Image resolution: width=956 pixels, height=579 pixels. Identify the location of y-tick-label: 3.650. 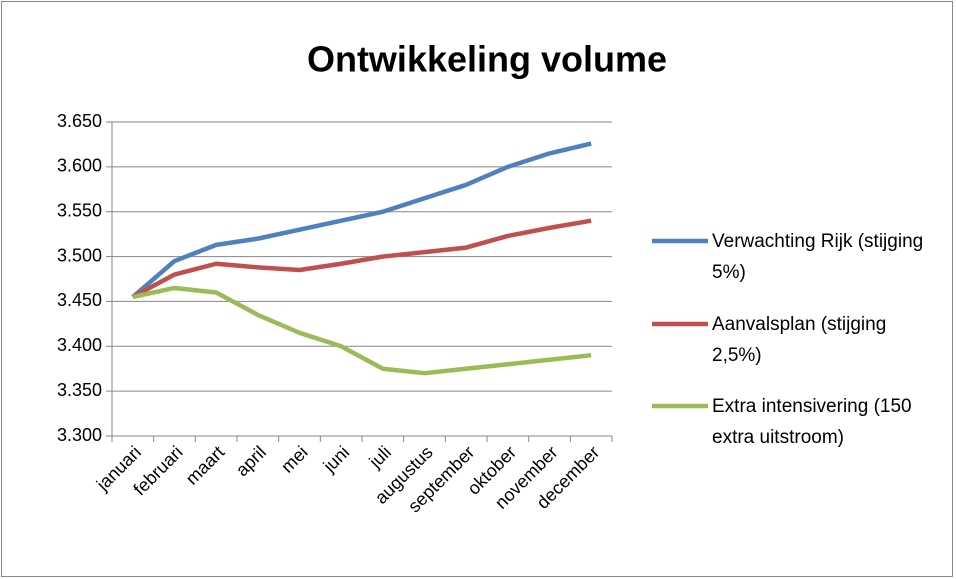
(79, 121).